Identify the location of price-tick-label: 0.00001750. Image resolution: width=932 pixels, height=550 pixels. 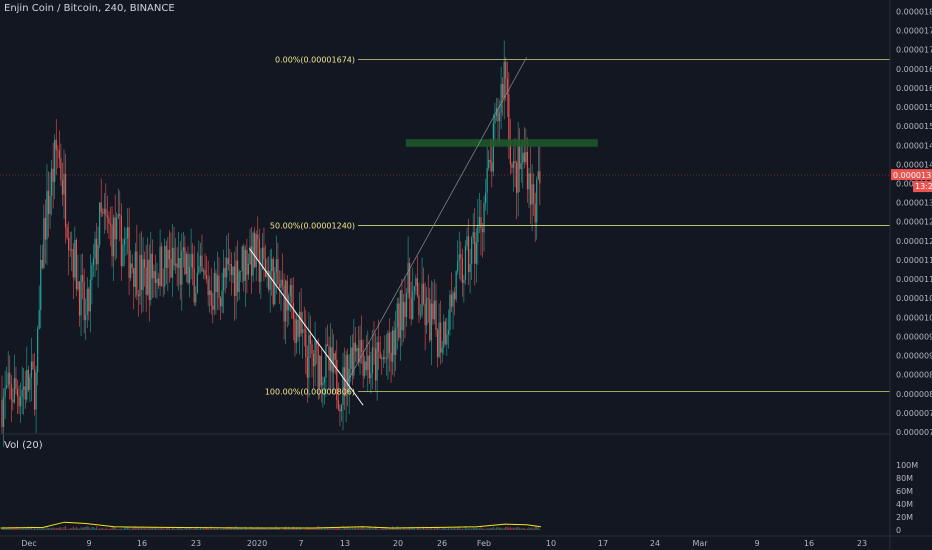
(914, 31).